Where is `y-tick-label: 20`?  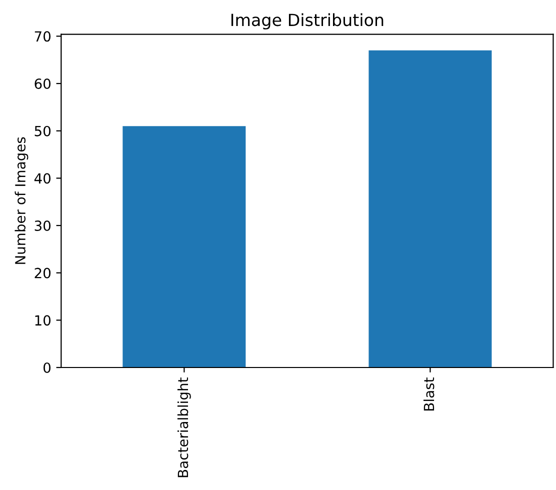 y-tick-label: 20 is located at coordinates (42, 273).